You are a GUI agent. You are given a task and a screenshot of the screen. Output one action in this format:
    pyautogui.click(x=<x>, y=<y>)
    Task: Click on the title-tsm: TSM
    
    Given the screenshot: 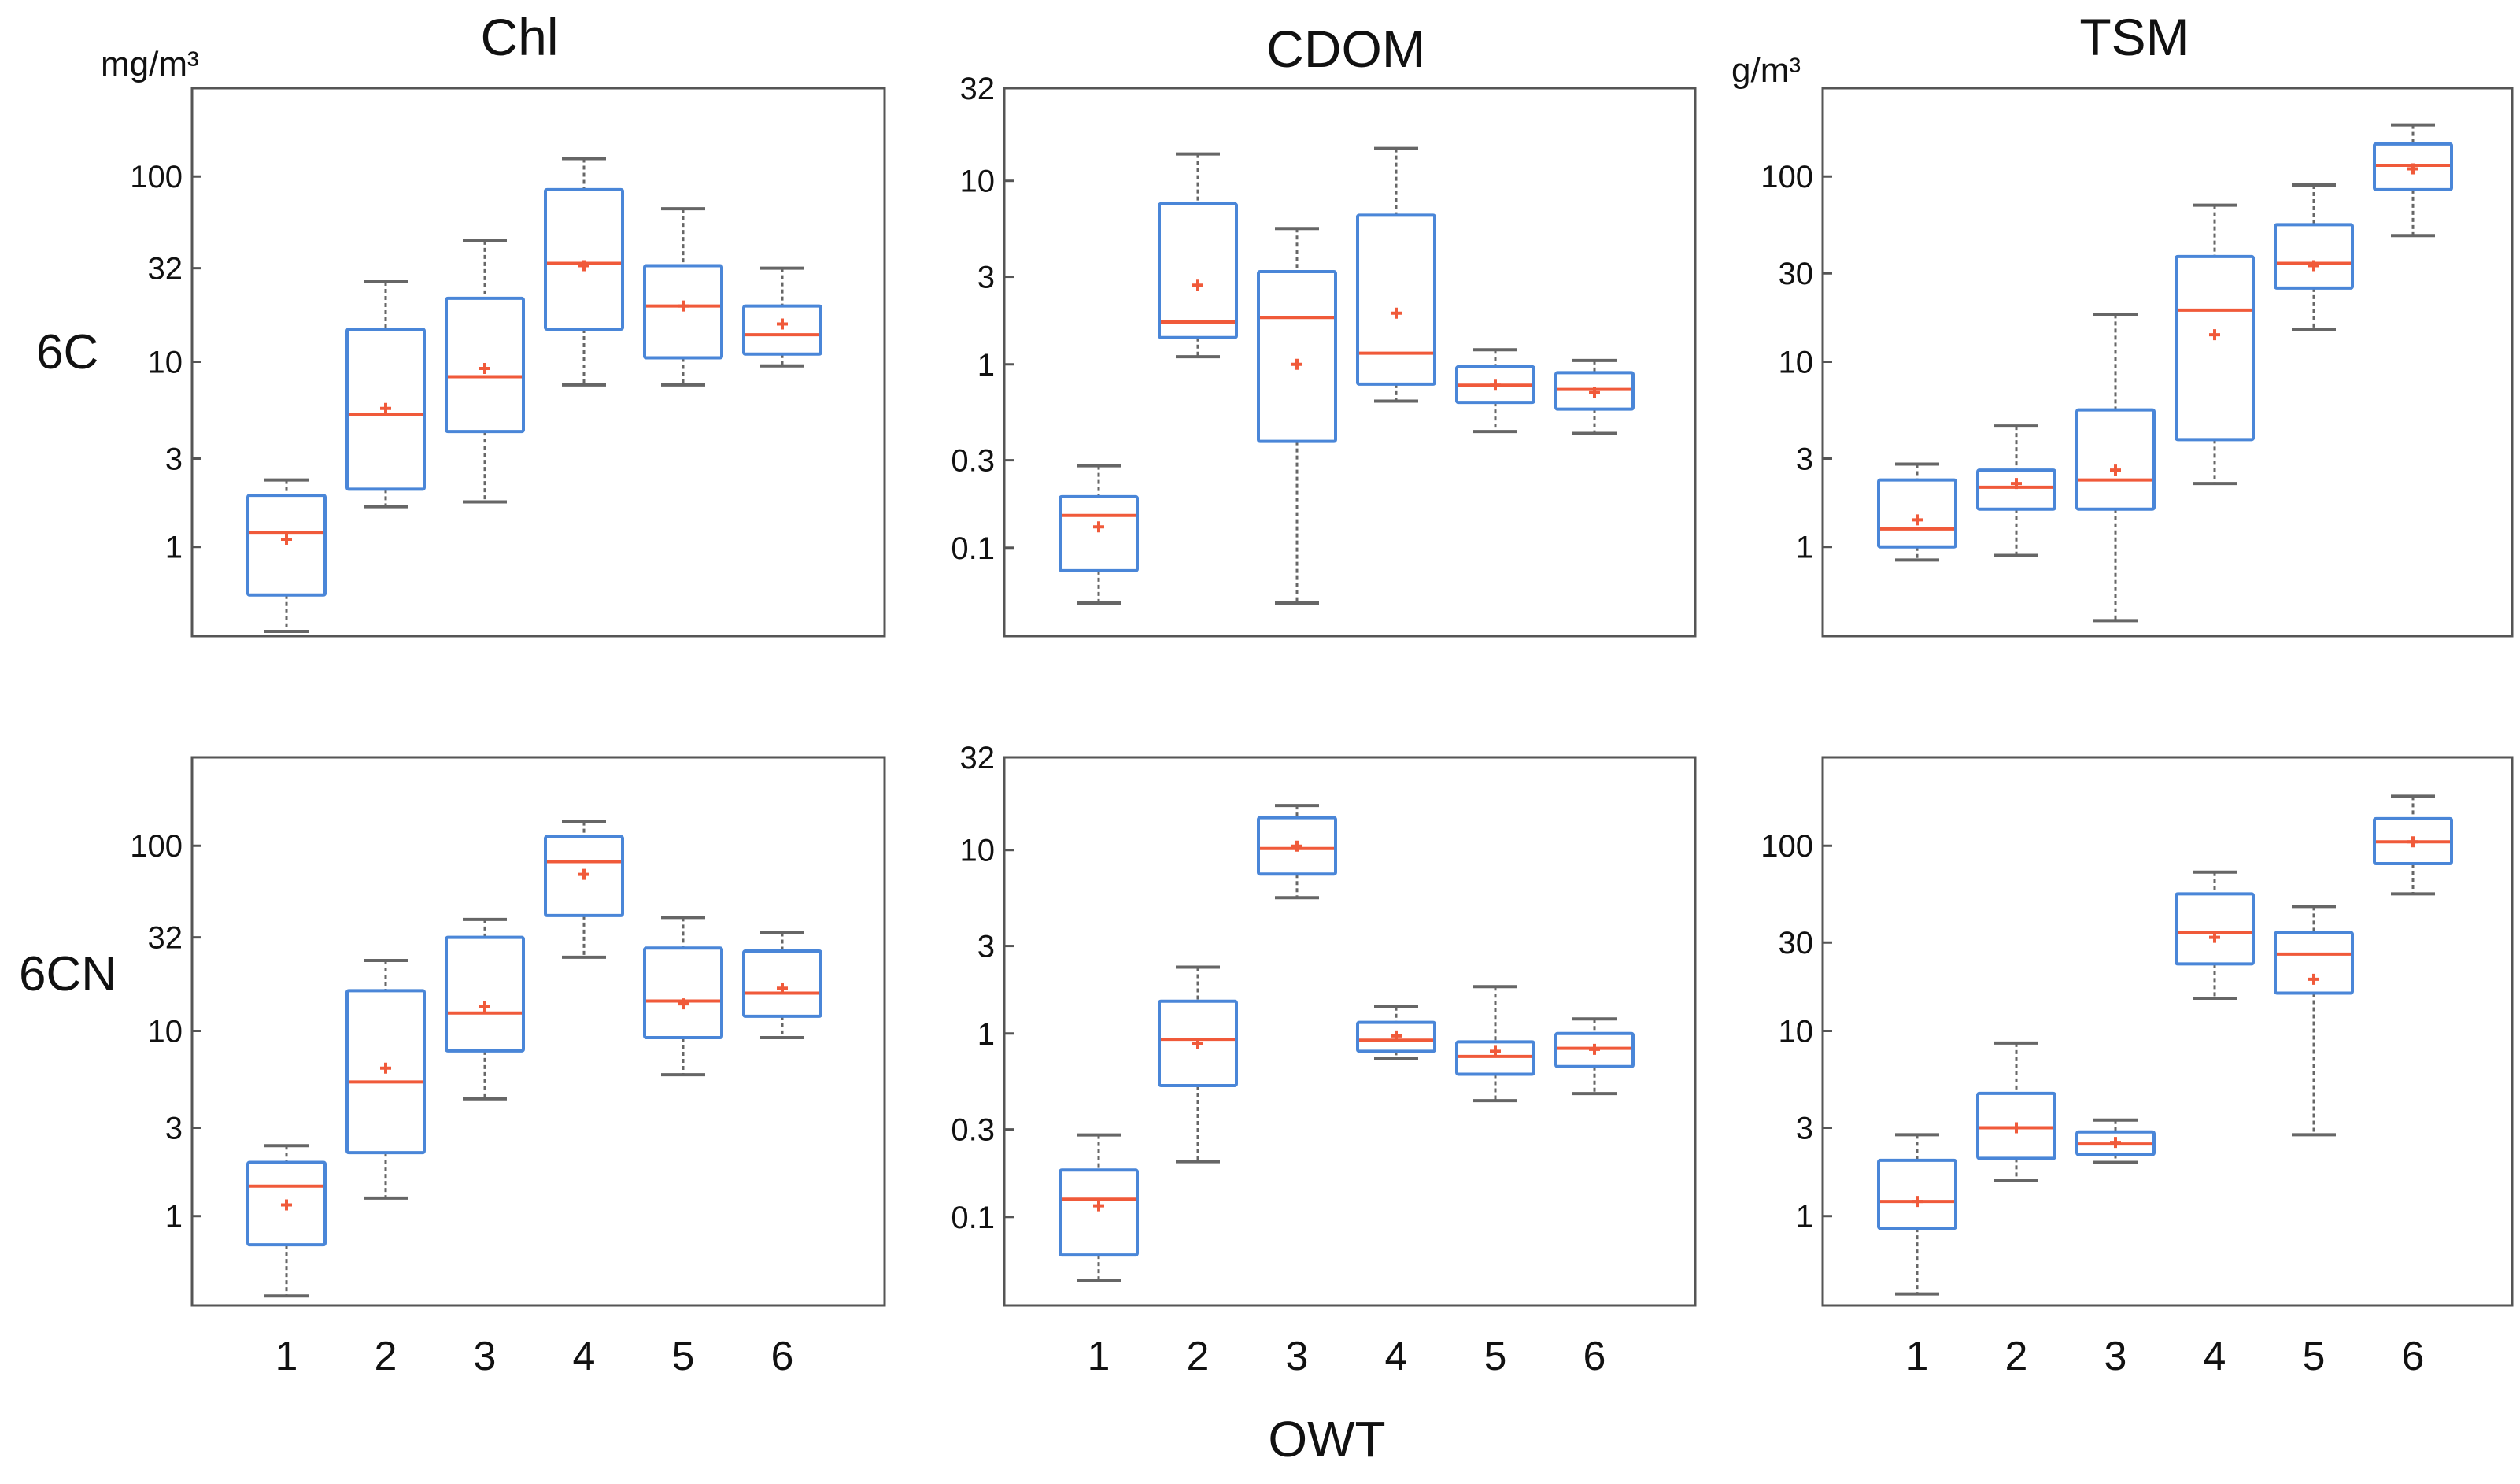 What is the action you would take?
    pyautogui.click(x=2134, y=37)
    